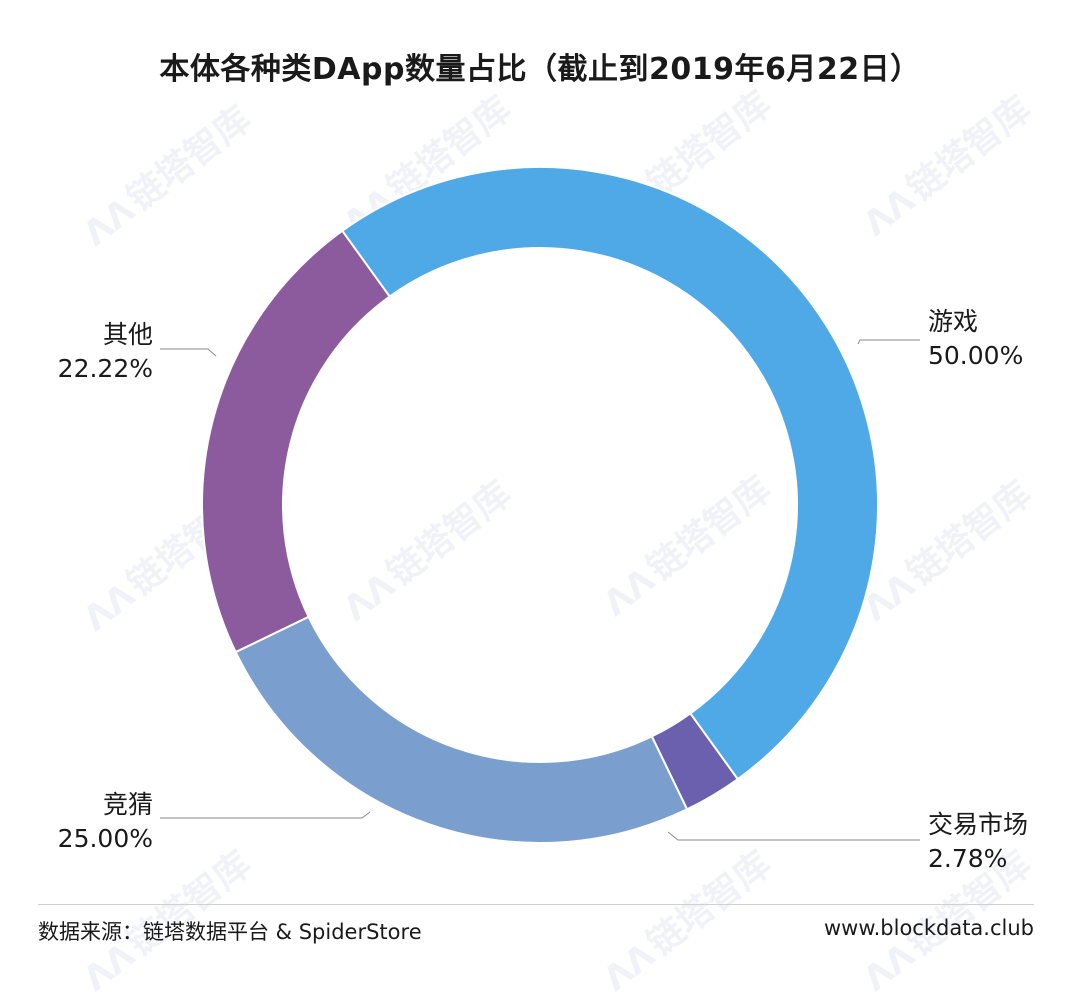 The width and height of the screenshot is (1080, 1001). What do you see at coordinates (105, 838) in the screenshot?
I see `slice-label-value: 25.00%` at bounding box center [105, 838].